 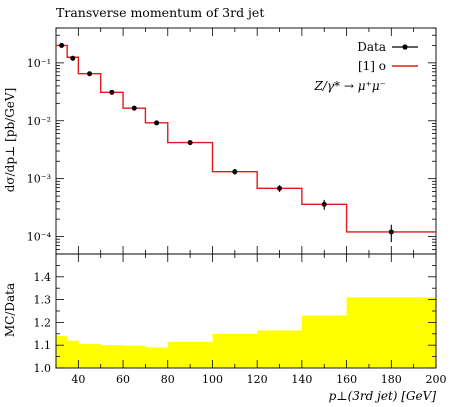 I want to click on x-tick-label: 40, so click(x=78, y=379).